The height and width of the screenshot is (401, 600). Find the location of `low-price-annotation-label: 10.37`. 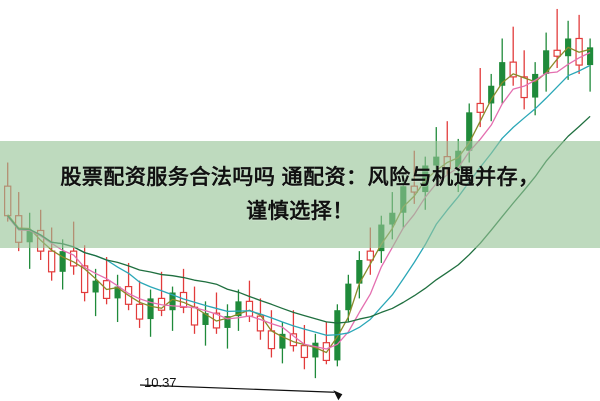

low-price-annotation-label: 10.37 is located at coordinates (160, 382).